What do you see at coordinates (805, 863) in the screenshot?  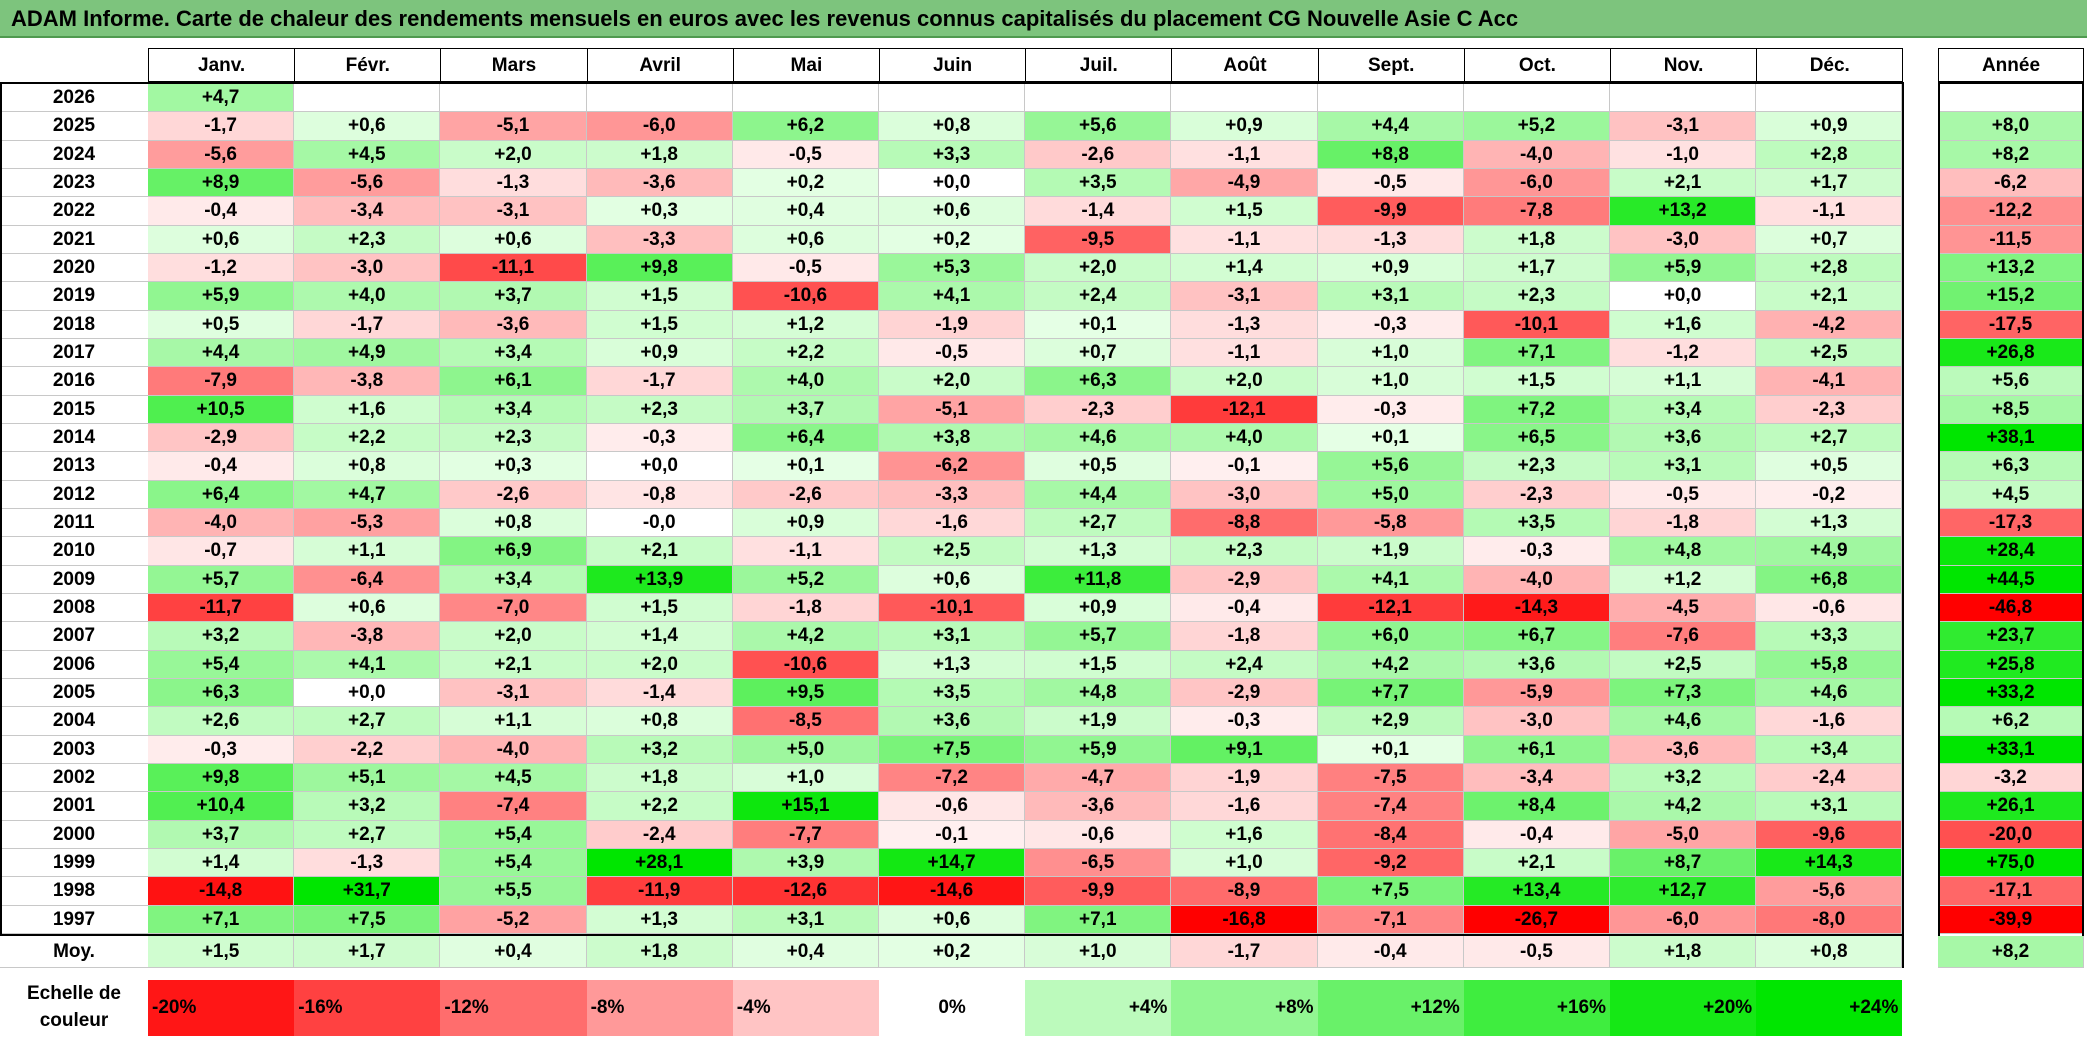 I see `heatmap-cell: +3,9` at bounding box center [805, 863].